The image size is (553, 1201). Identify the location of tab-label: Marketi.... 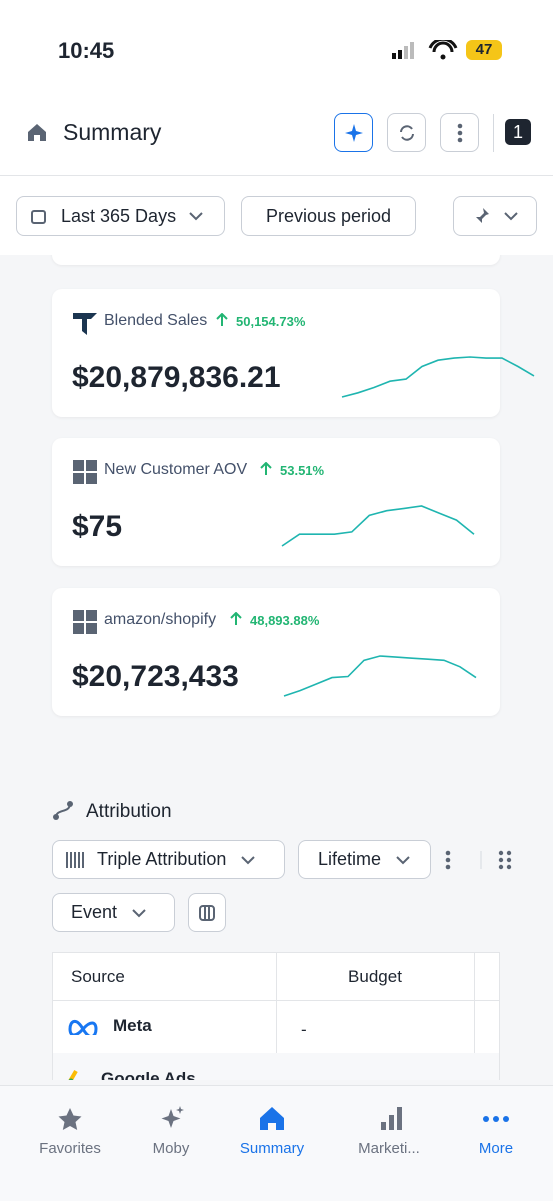
(389, 1148).